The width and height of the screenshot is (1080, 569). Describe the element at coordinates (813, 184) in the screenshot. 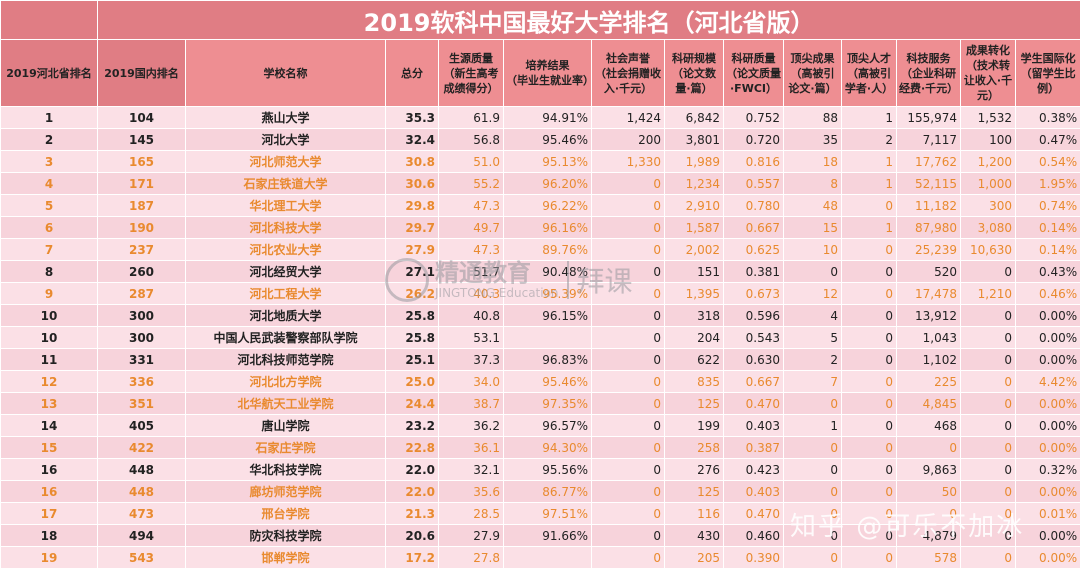

I see `table-cell: 8` at that location.